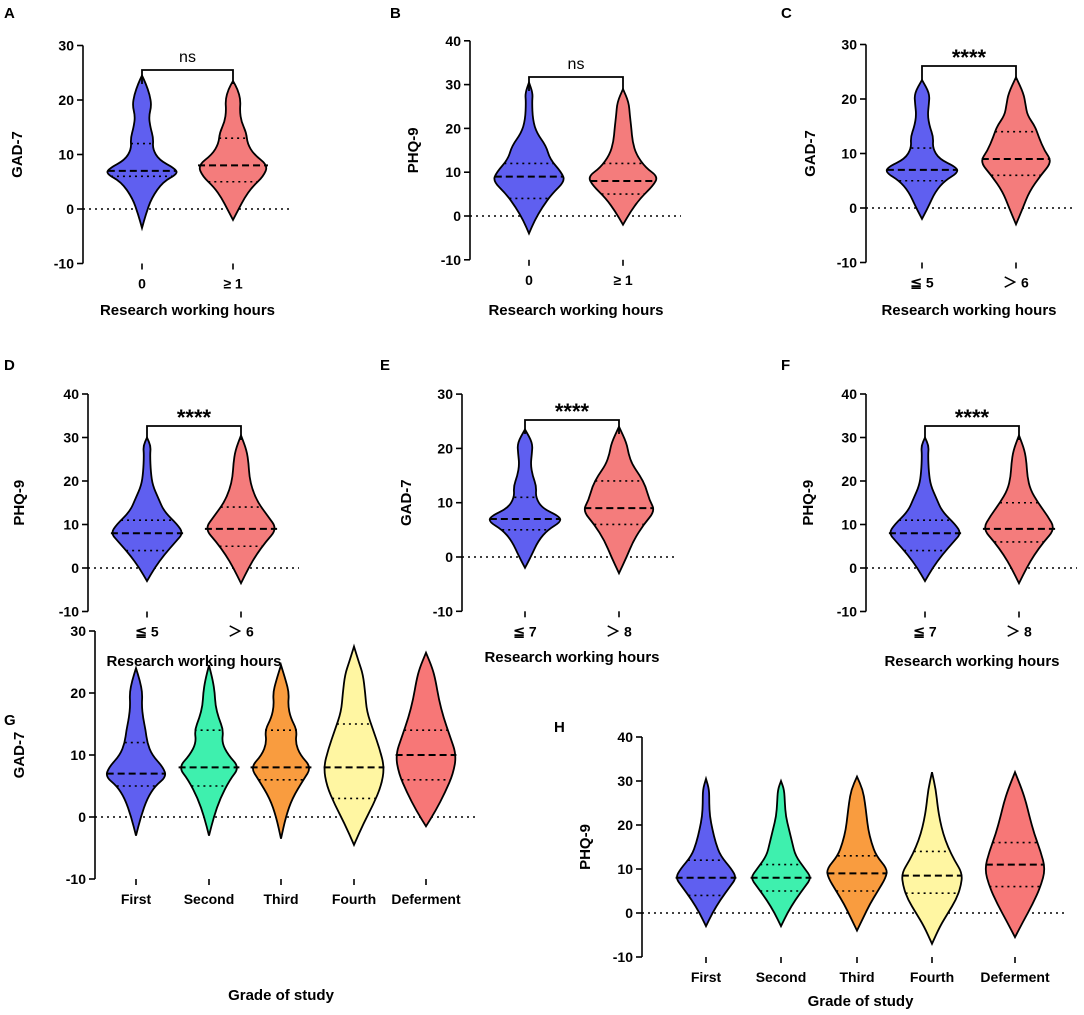 The image size is (1084, 1015). I want to click on panel-label: D, so click(9, 365).